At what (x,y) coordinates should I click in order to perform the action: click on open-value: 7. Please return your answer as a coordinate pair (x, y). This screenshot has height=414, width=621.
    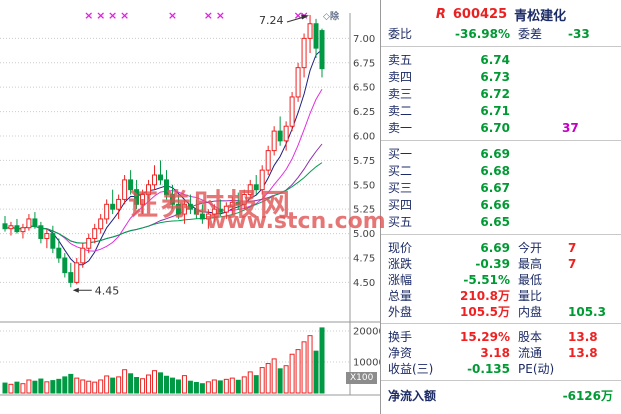
    Looking at the image, I should click on (572, 247).